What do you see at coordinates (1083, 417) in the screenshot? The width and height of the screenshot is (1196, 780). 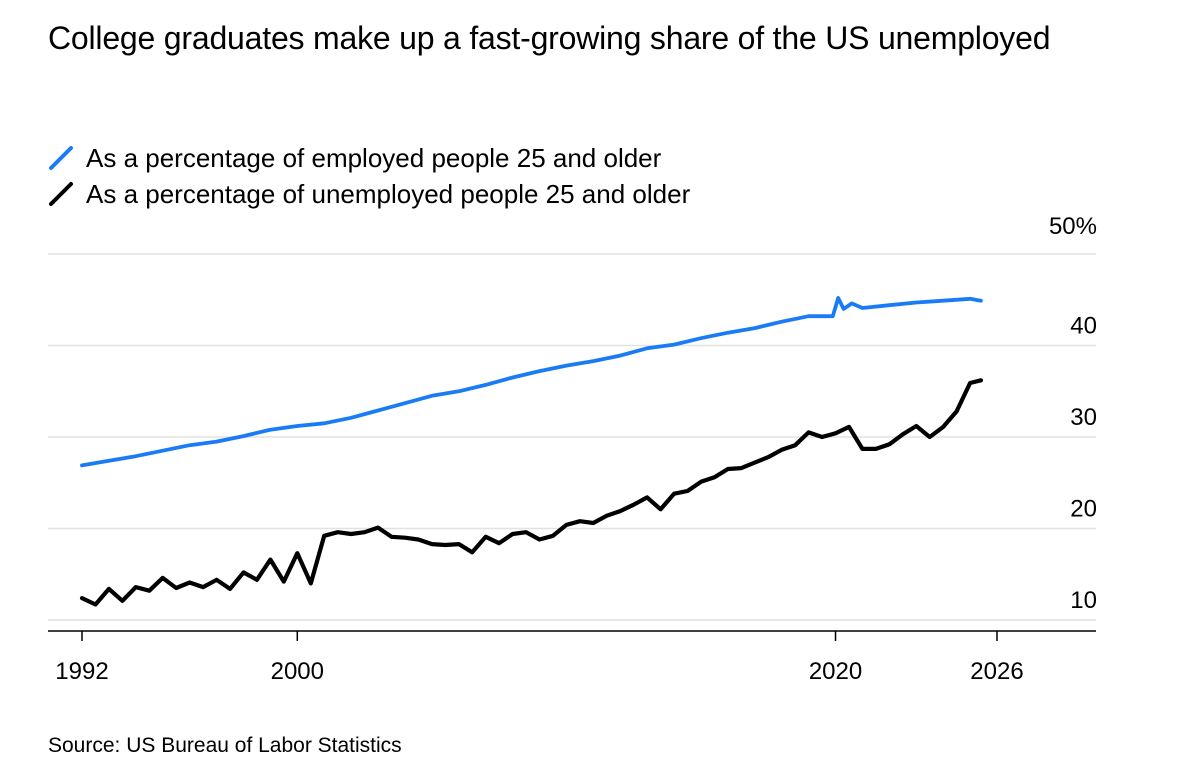 I see `y-tick-label-30: 30` at bounding box center [1083, 417].